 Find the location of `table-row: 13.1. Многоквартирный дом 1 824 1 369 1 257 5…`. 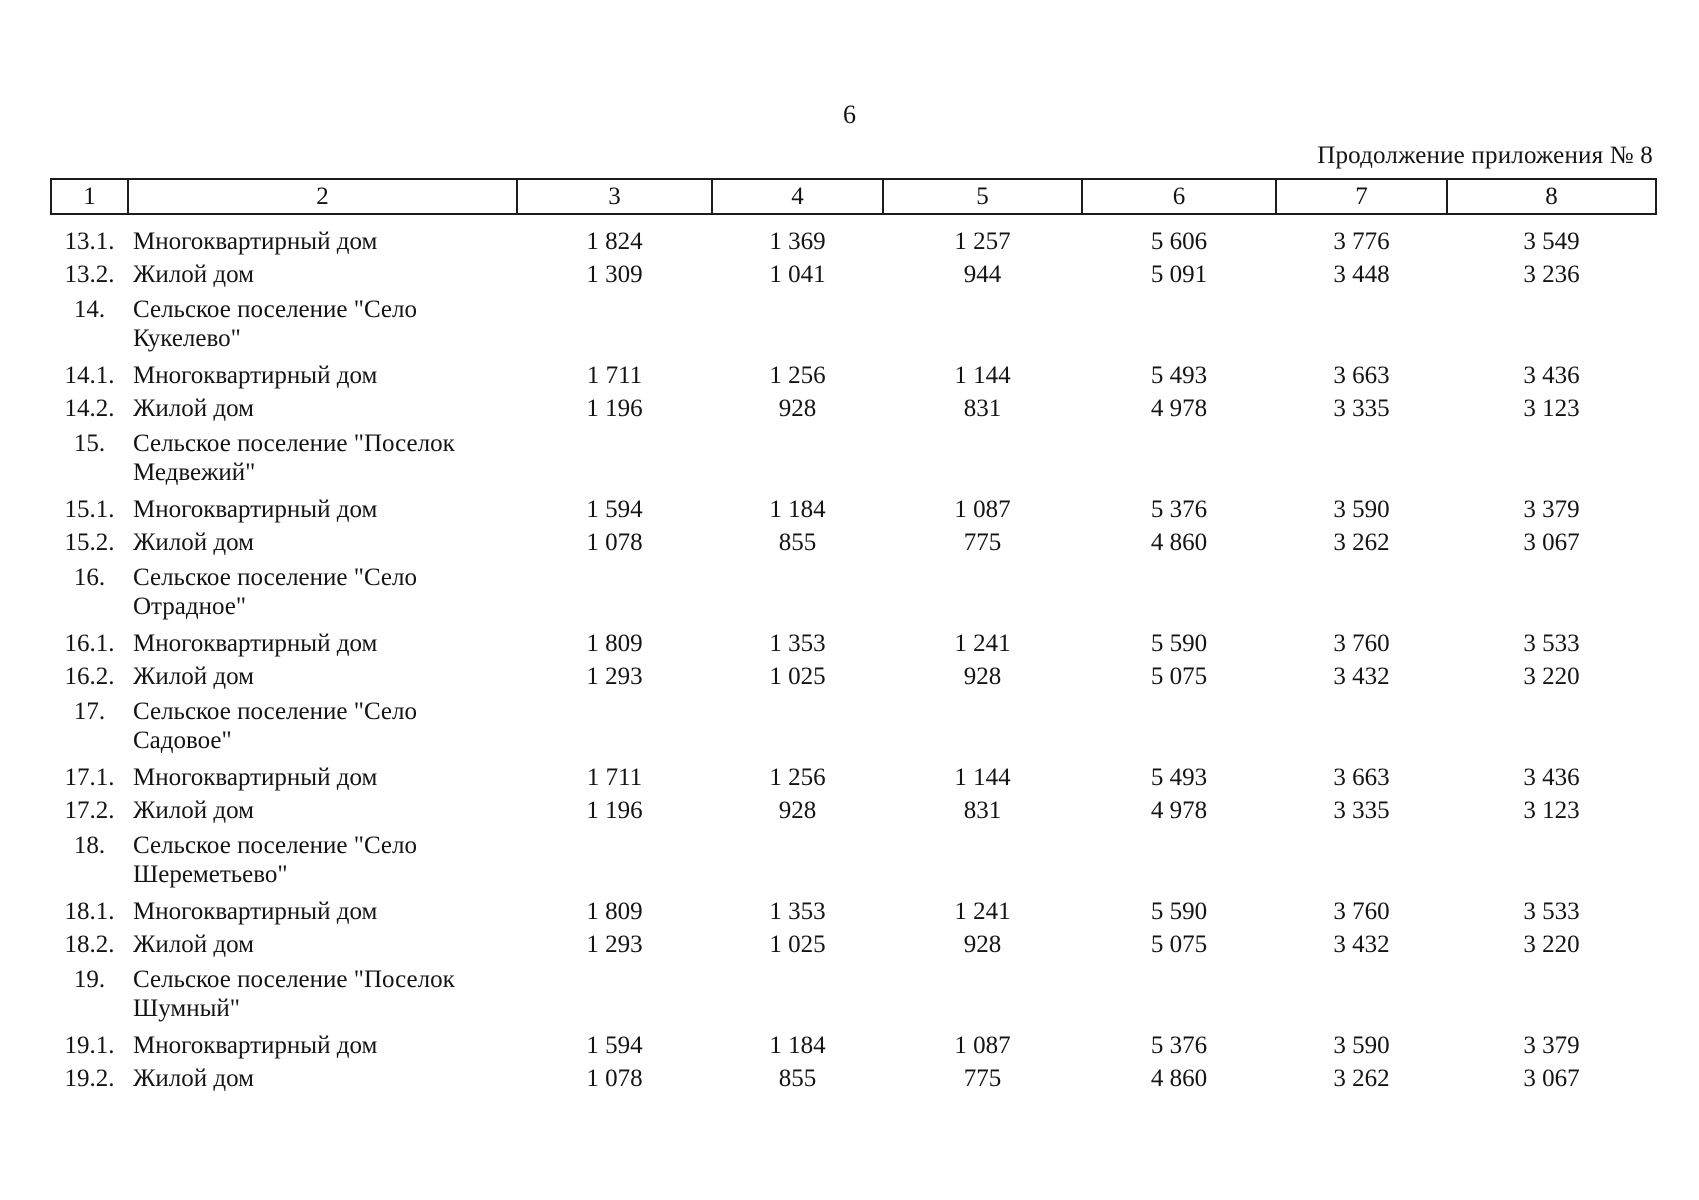

table-row: 13.1. Многоквартирный дом 1 824 1 369 1 257 5… is located at coordinates (853, 236).